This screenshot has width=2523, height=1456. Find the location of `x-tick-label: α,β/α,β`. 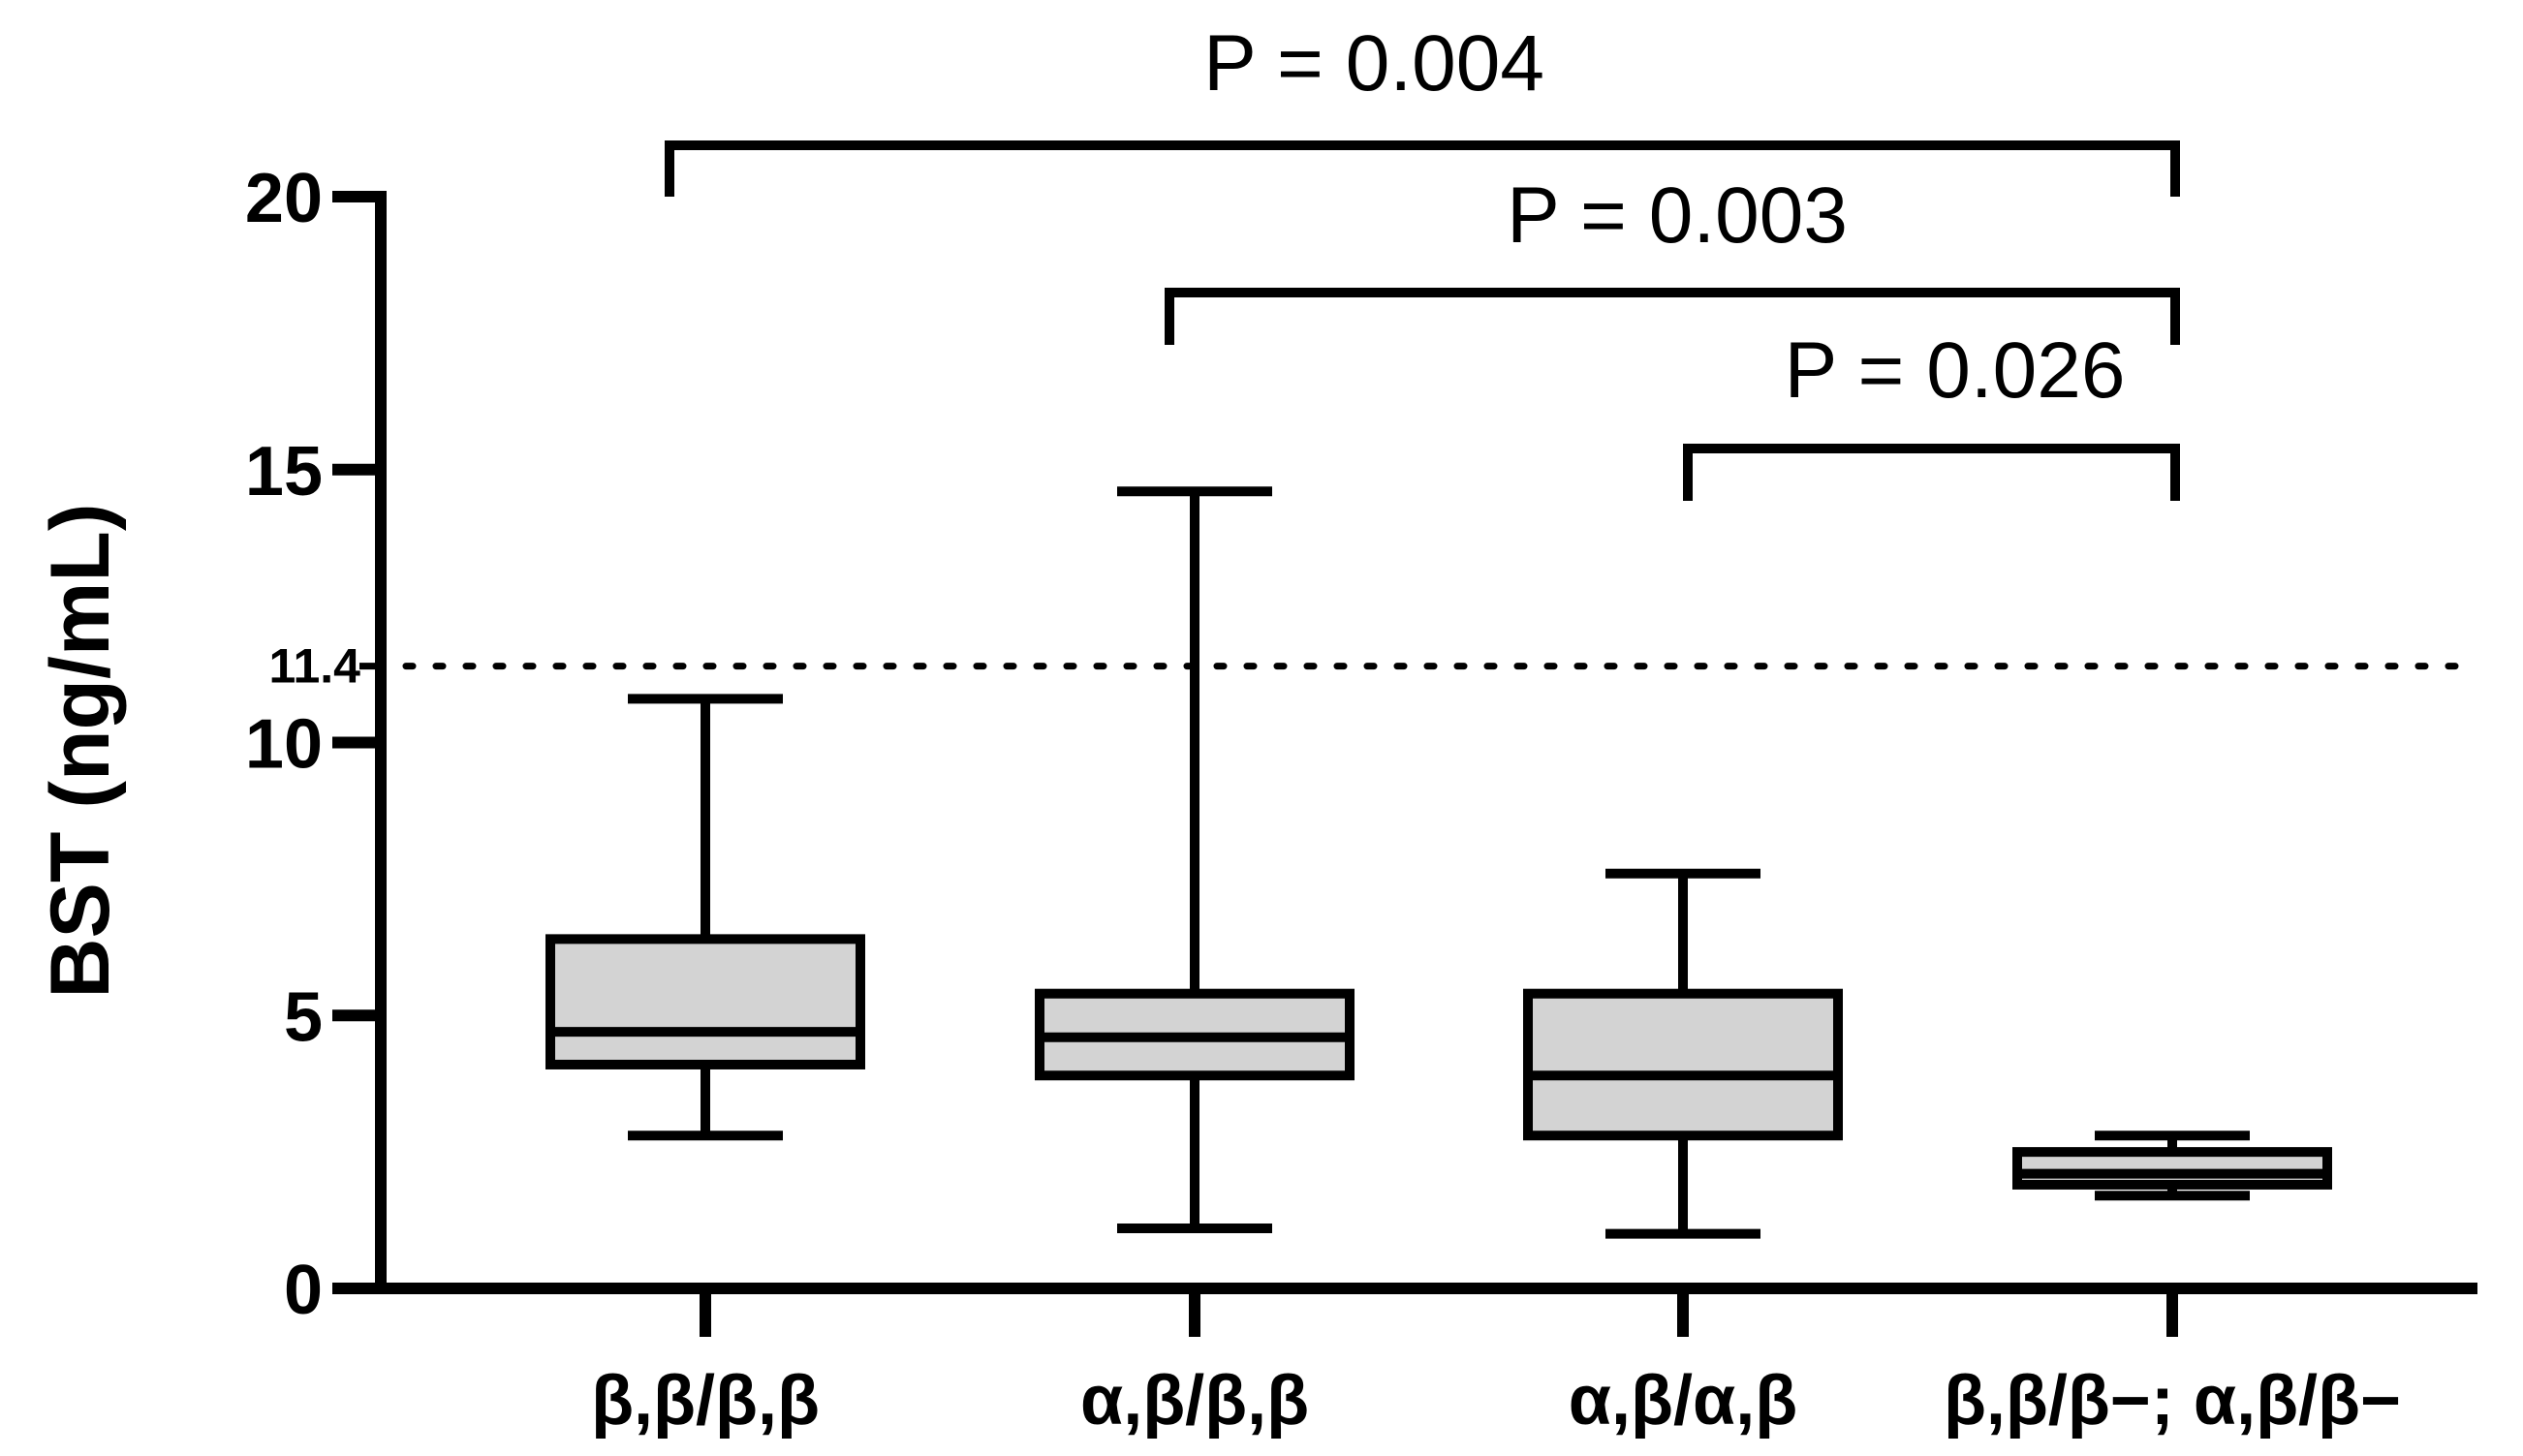

x-tick-label: α,β/α,β is located at coordinates (1683, 1401).